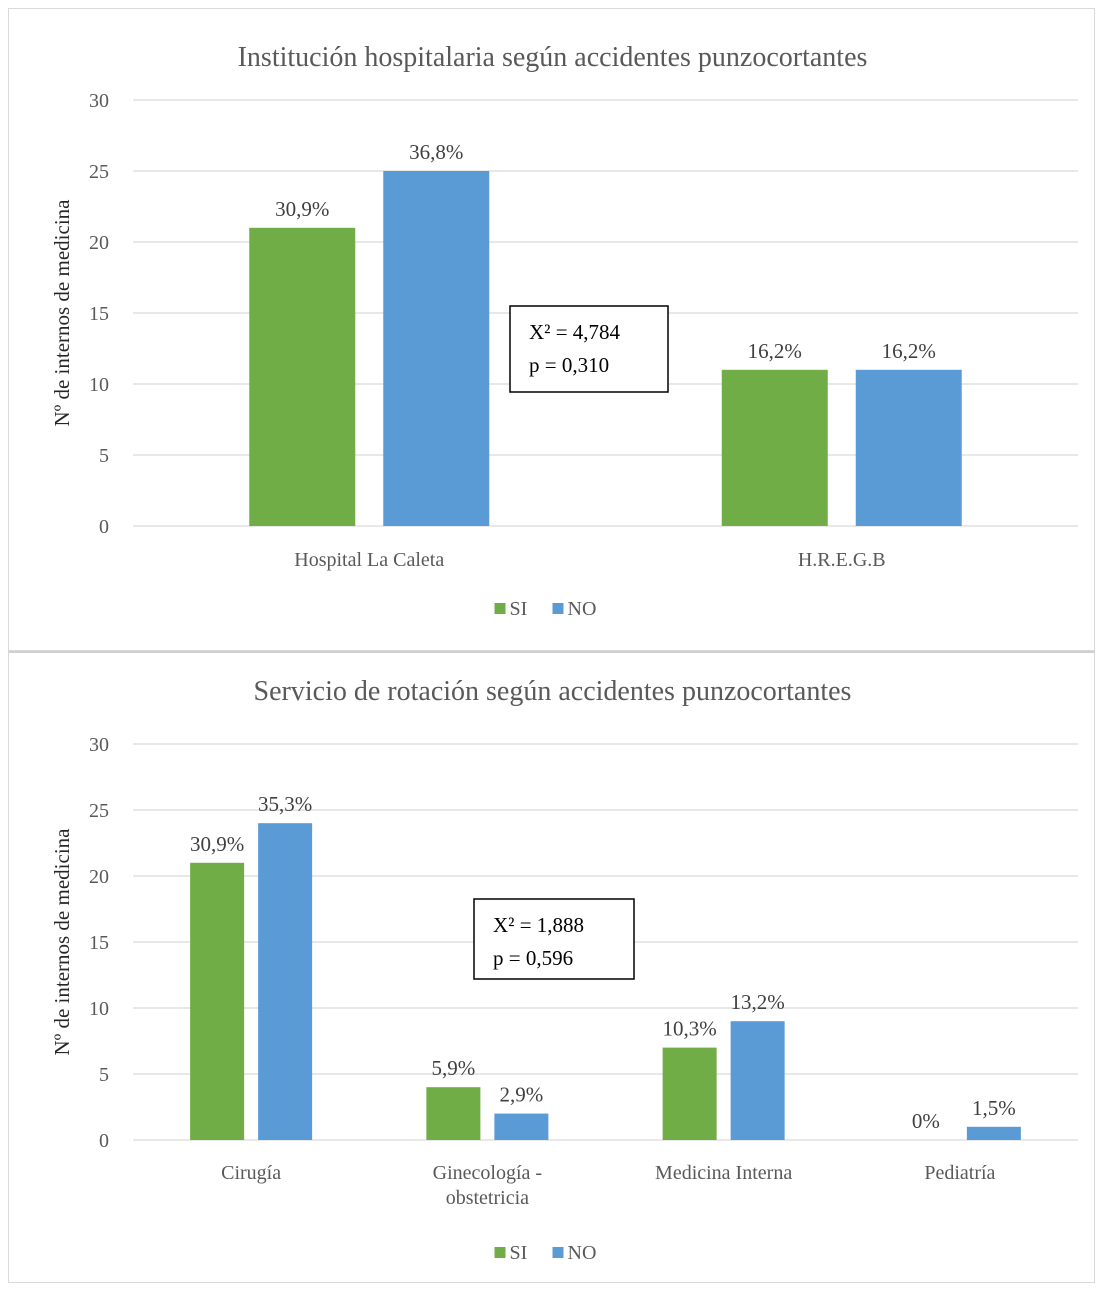 The width and height of the screenshot is (1097, 1289). I want to click on data-label: 13,2%, so click(758, 1002).